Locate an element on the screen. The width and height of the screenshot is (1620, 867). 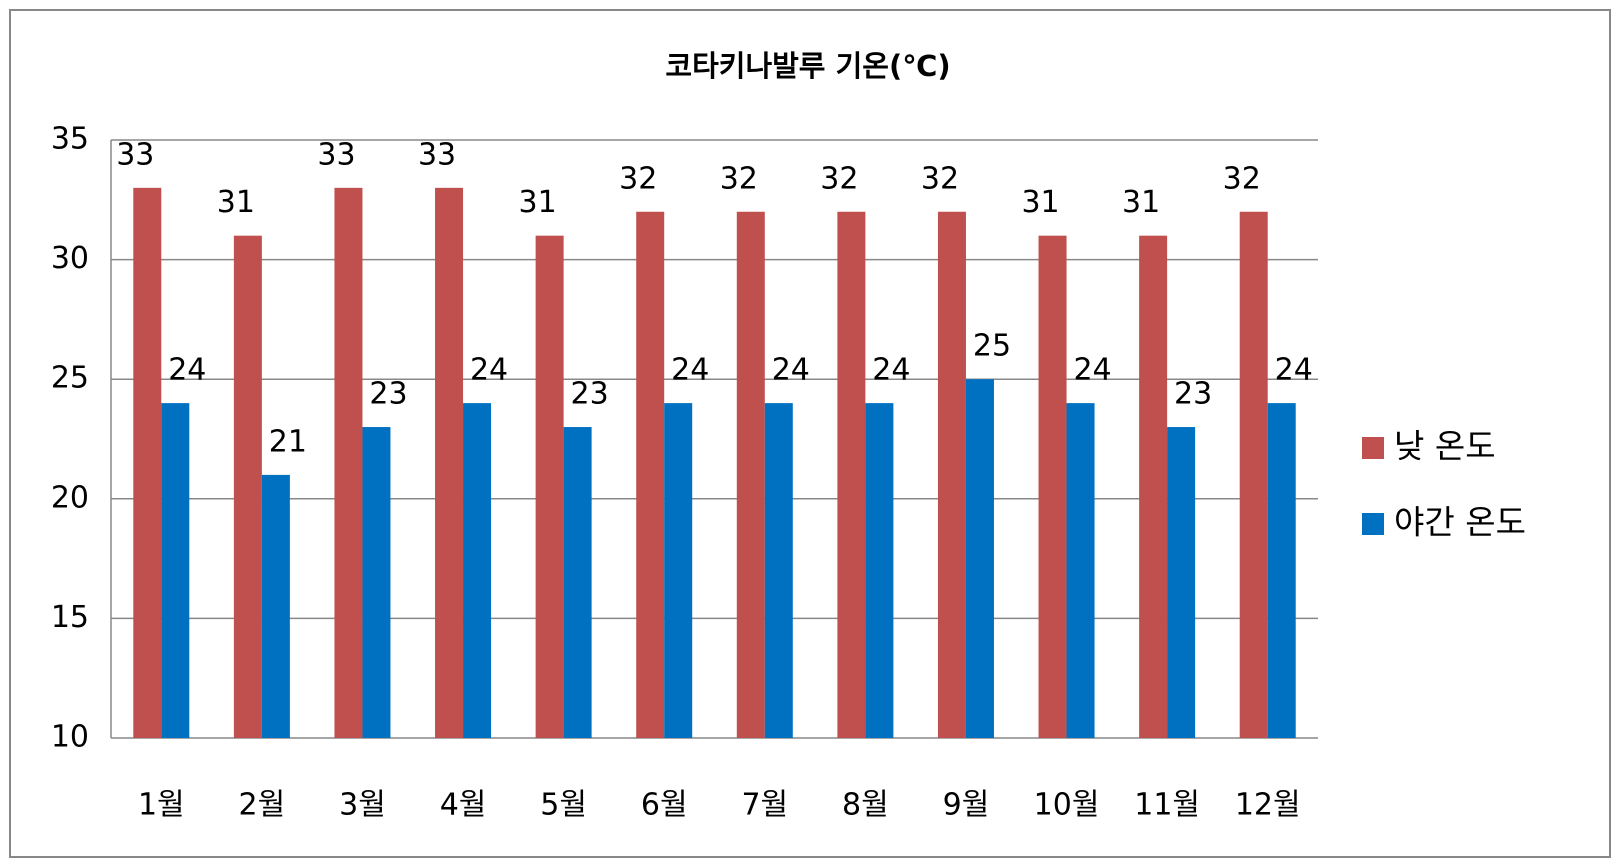
y-tick-label: 25 is located at coordinates (70, 378).